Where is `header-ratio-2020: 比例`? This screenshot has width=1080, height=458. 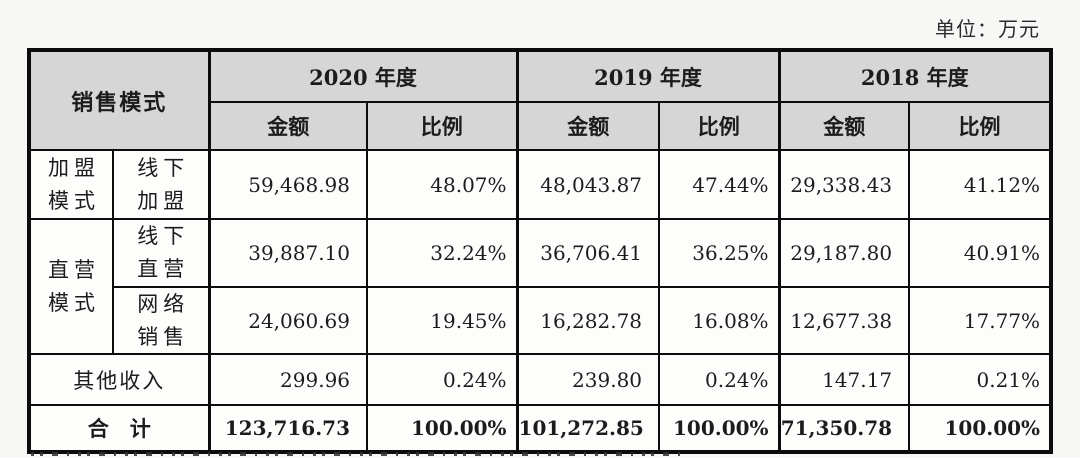
header-ratio-2020: 比例 is located at coordinates (442, 126).